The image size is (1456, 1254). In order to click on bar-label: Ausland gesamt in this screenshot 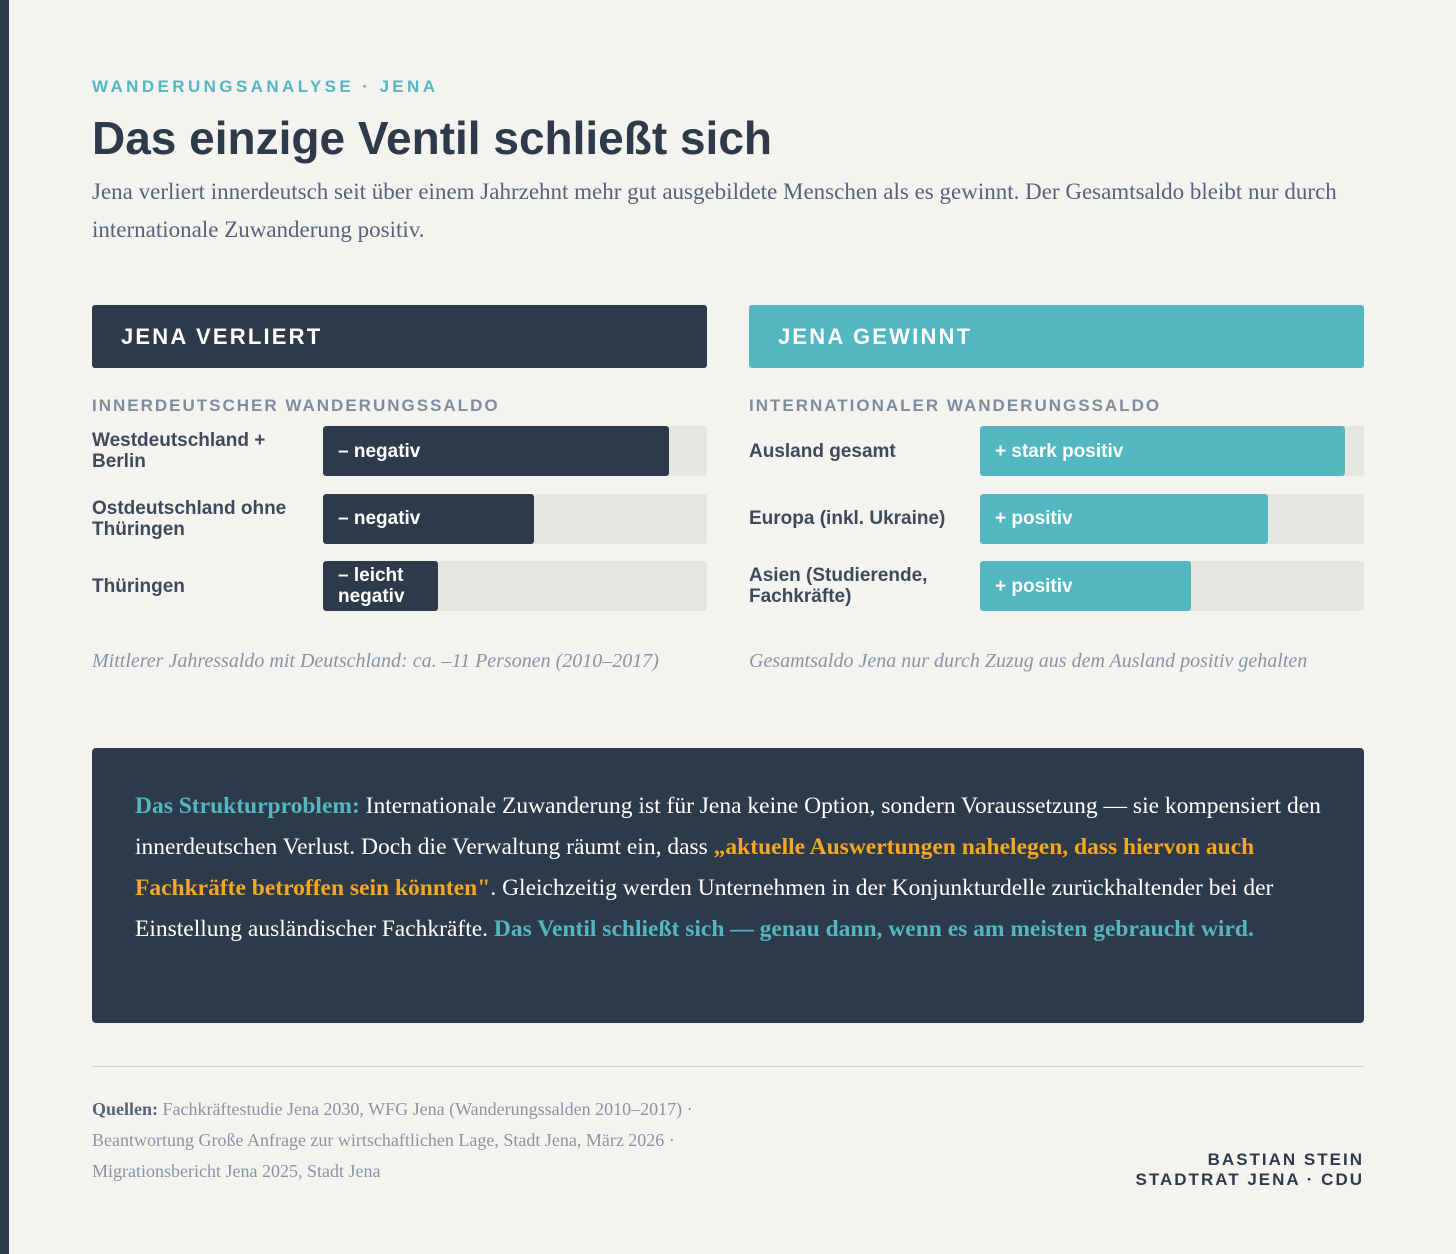, I will do `click(822, 451)`.